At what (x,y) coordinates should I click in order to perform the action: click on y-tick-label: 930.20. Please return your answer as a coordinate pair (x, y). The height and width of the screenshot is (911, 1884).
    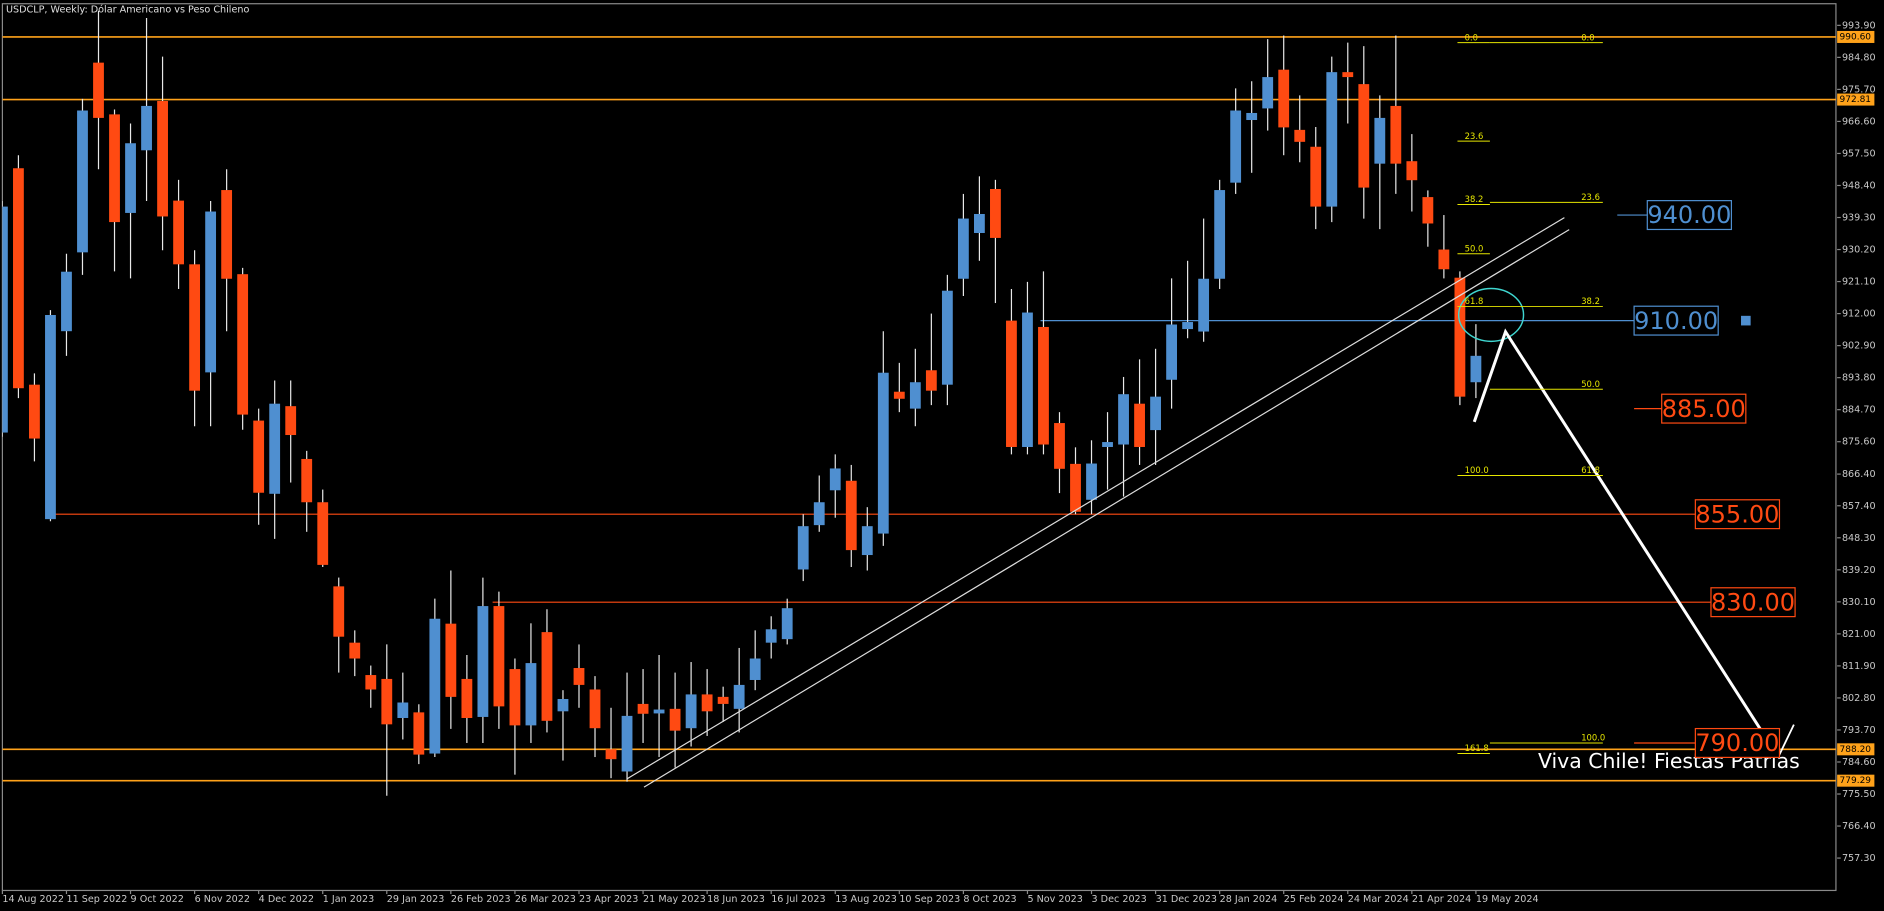
    Looking at the image, I should click on (1859, 250).